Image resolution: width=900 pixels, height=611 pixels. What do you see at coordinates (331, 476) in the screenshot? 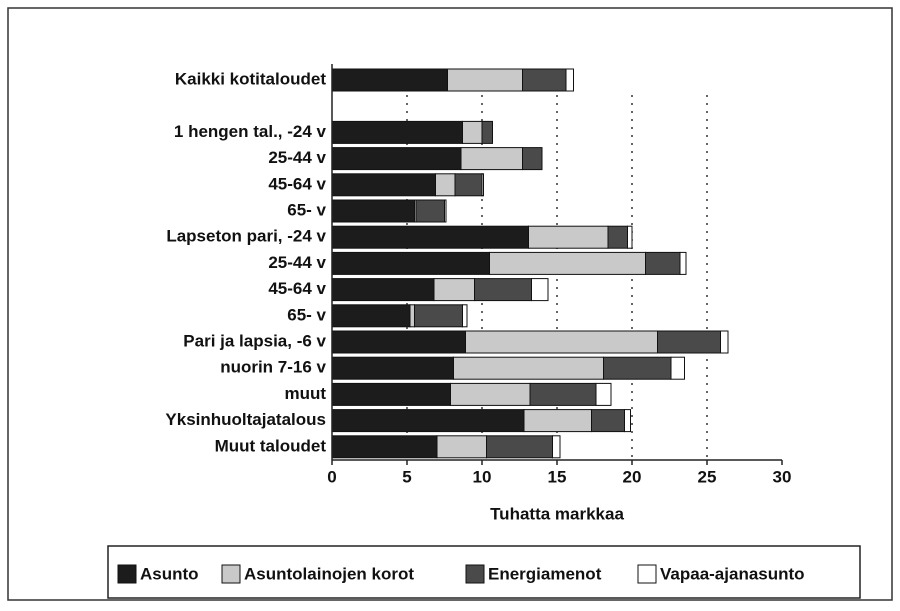
I see `x-tick-label: 0` at bounding box center [331, 476].